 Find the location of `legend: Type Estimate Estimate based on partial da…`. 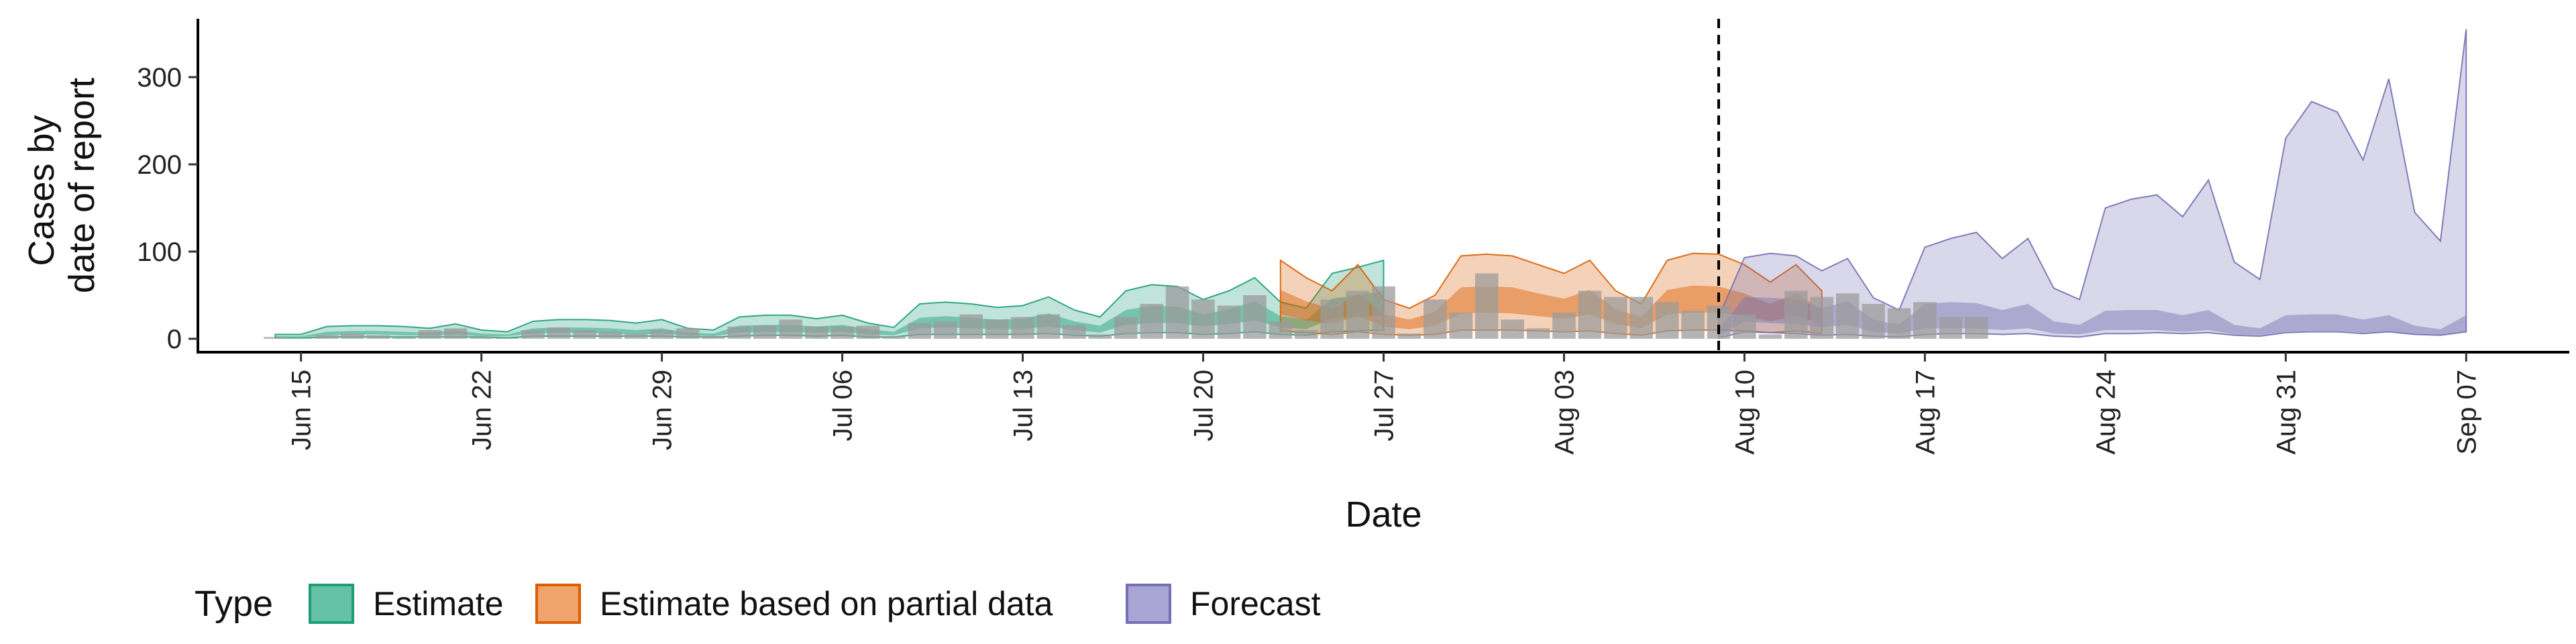

legend: Type Estimate Estimate based on partial da… is located at coordinates (758, 604).